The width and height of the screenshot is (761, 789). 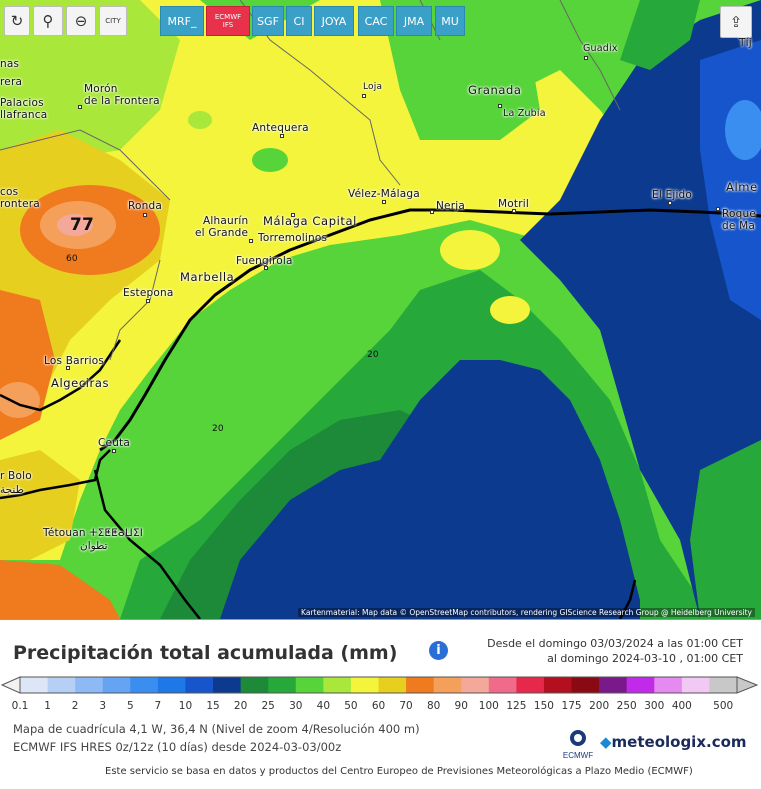 I want to click on scale-tick-label: 125, so click(x=516, y=706).